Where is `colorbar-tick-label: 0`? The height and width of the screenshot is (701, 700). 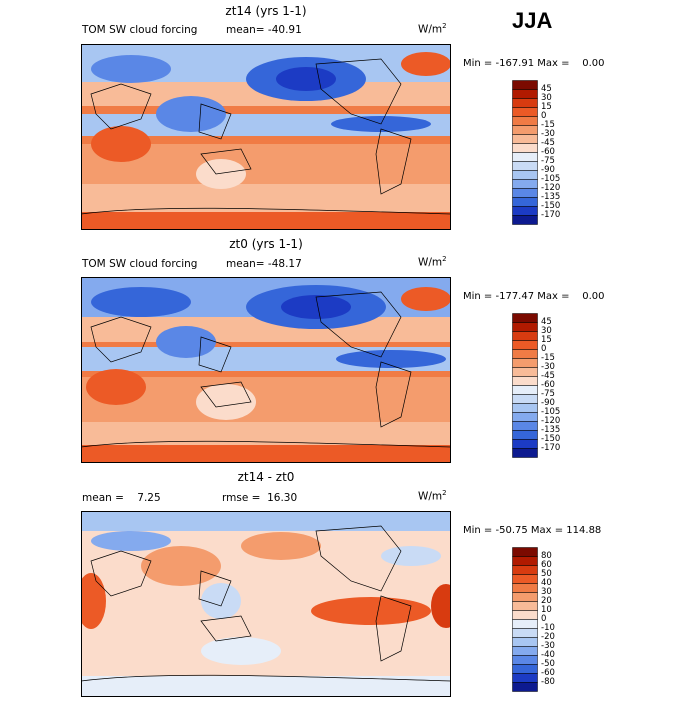
colorbar-tick-label: 0 is located at coordinates (544, 116).